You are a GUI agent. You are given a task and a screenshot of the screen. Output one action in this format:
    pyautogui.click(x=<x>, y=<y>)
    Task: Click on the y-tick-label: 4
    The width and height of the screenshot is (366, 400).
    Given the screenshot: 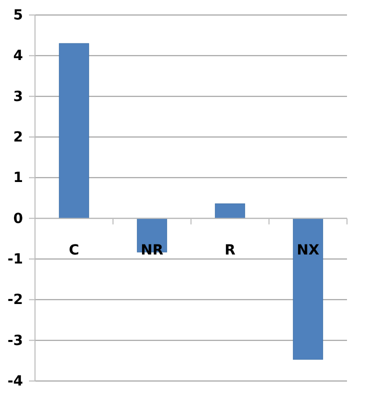 What is the action you would take?
    pyautogui.click(x=18, y=56)
    